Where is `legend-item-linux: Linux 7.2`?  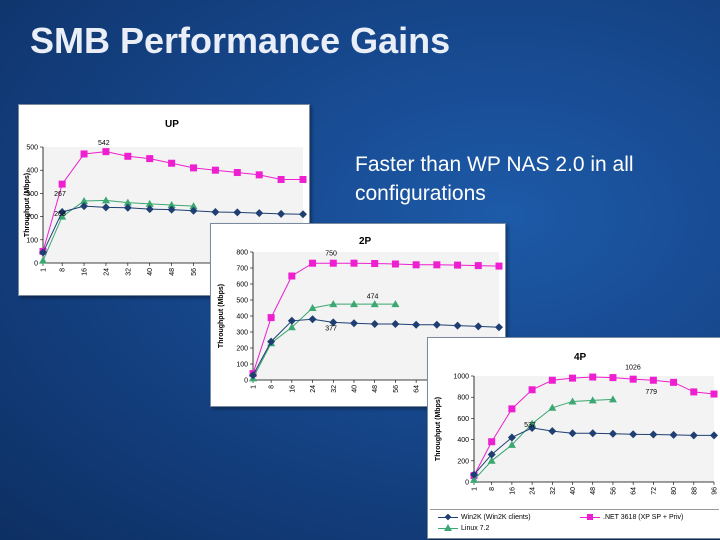 legend-item-linux: Linux 7.2 is located at coordinates (463, 528).